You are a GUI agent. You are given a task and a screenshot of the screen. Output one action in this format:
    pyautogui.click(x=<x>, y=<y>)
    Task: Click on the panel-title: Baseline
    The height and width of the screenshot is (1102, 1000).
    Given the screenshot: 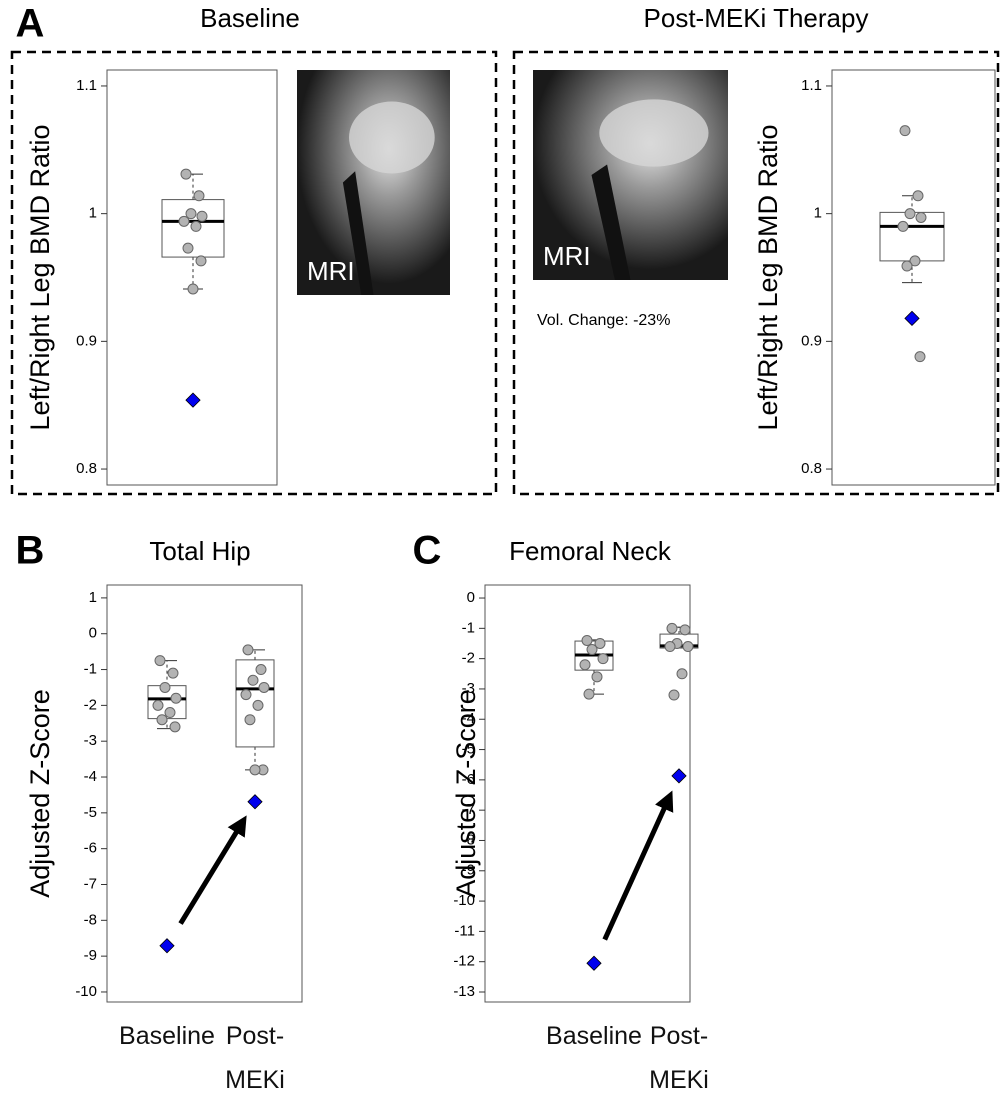 What is the action you would take?
    pyautogui.click(x=250, y=18)
    